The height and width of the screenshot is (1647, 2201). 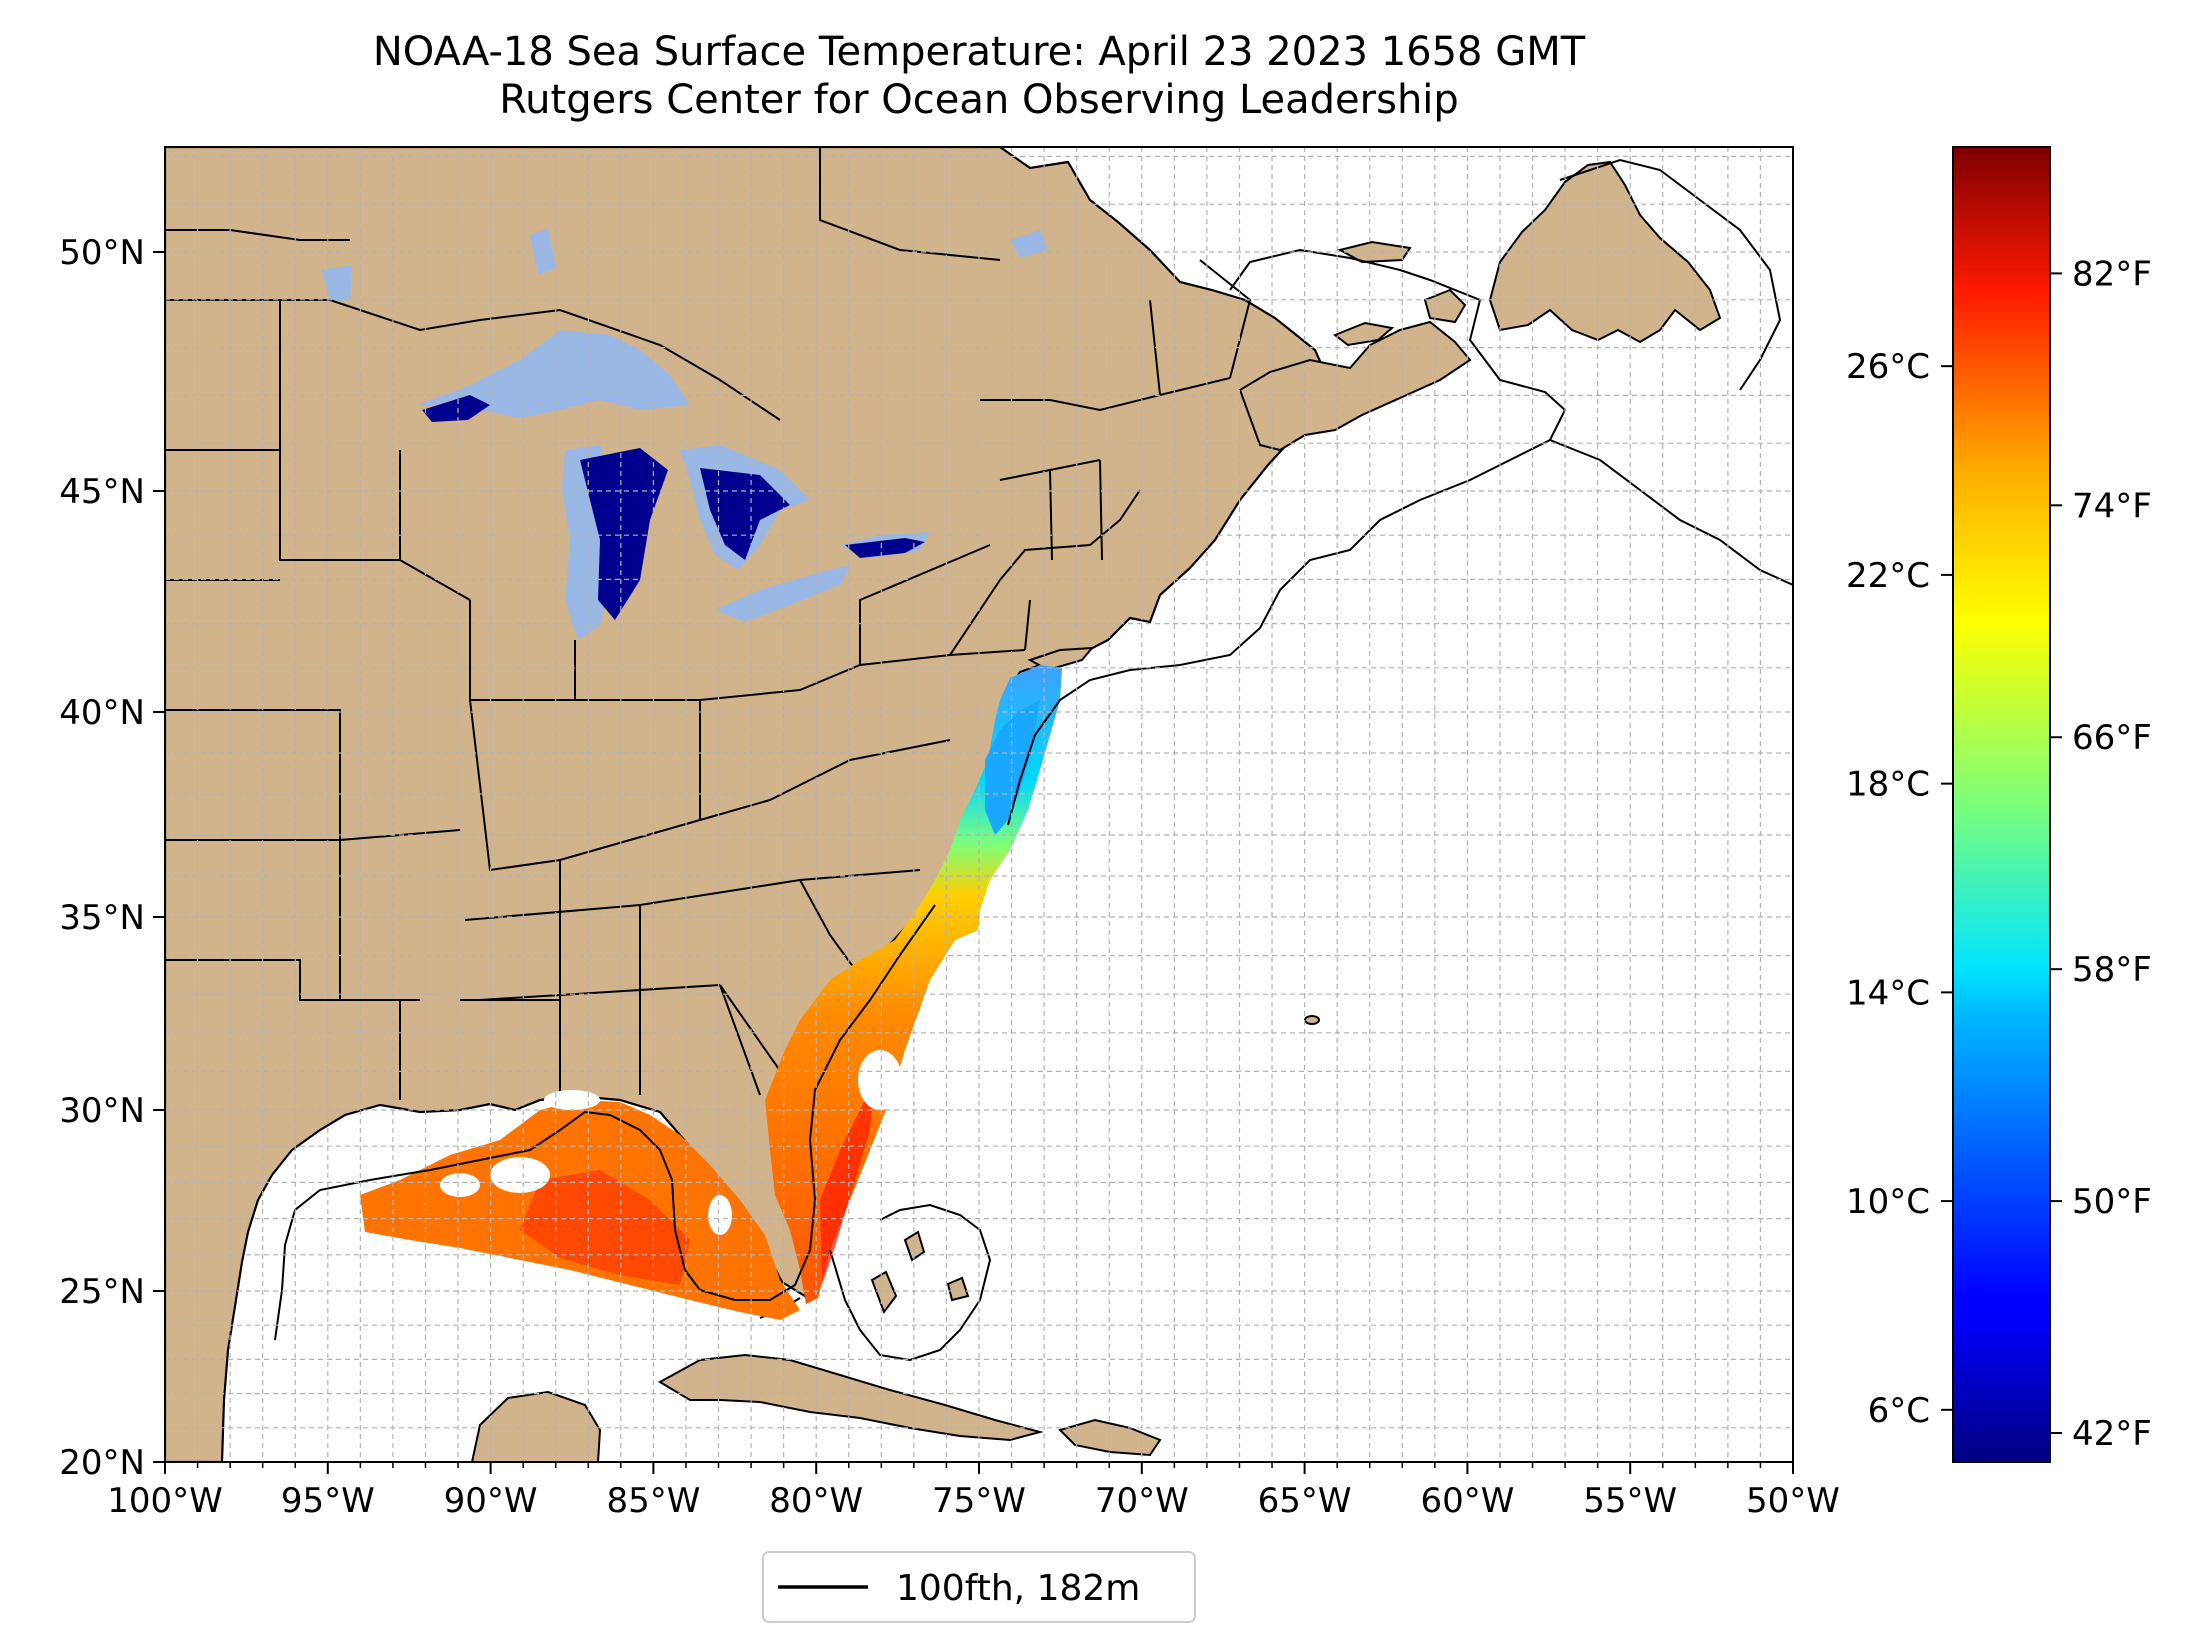 I want to click on lon-tick-label: 90°W, so click(x=491, y=1501).